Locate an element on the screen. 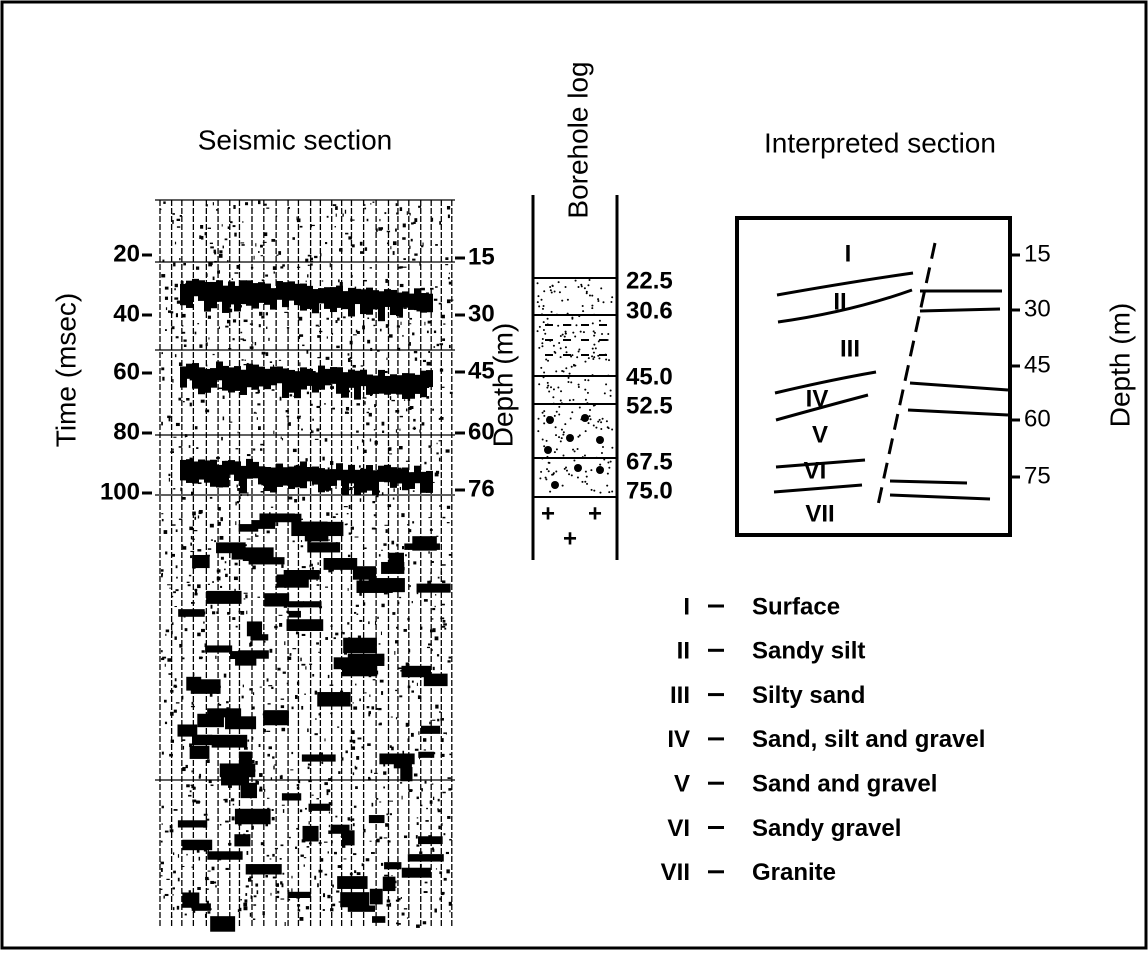  layer-label: III is located at coordinates (850, 348).